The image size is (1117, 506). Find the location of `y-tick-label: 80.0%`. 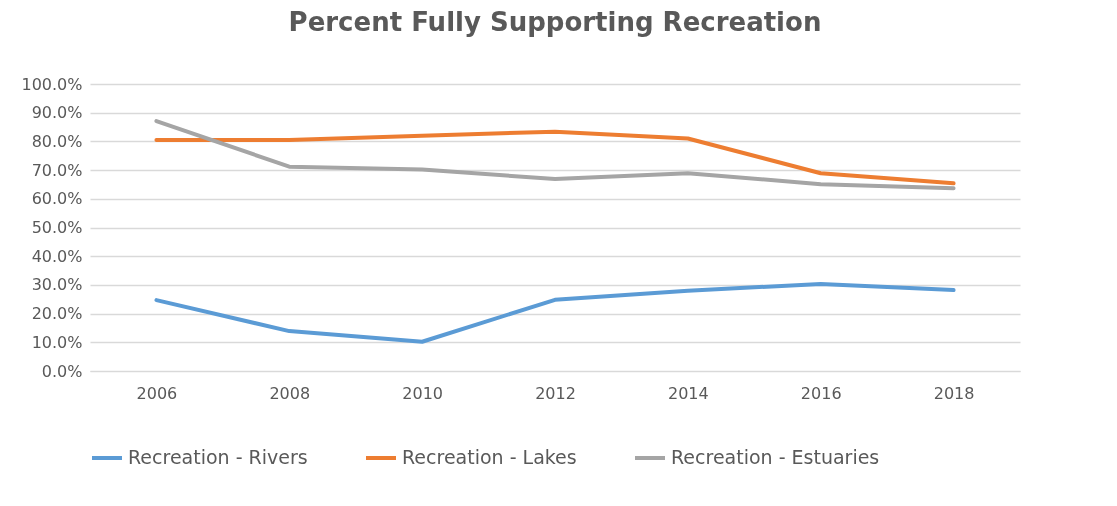

y-tick-label: 80.0% is located at coordinates (57, 141).